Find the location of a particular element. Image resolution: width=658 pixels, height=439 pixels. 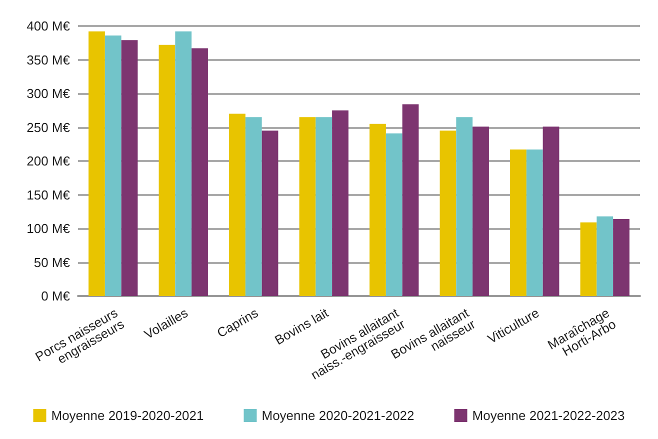

legend-label: Moyenne 2019-2020-2021 is located at coordinates (127, 415).